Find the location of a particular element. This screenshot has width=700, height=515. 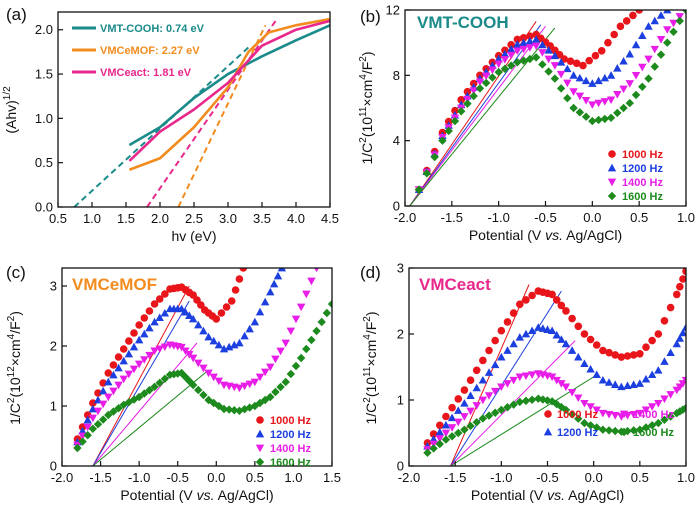

y-tick-label: 0.5 is located at coordinates (44, 162).